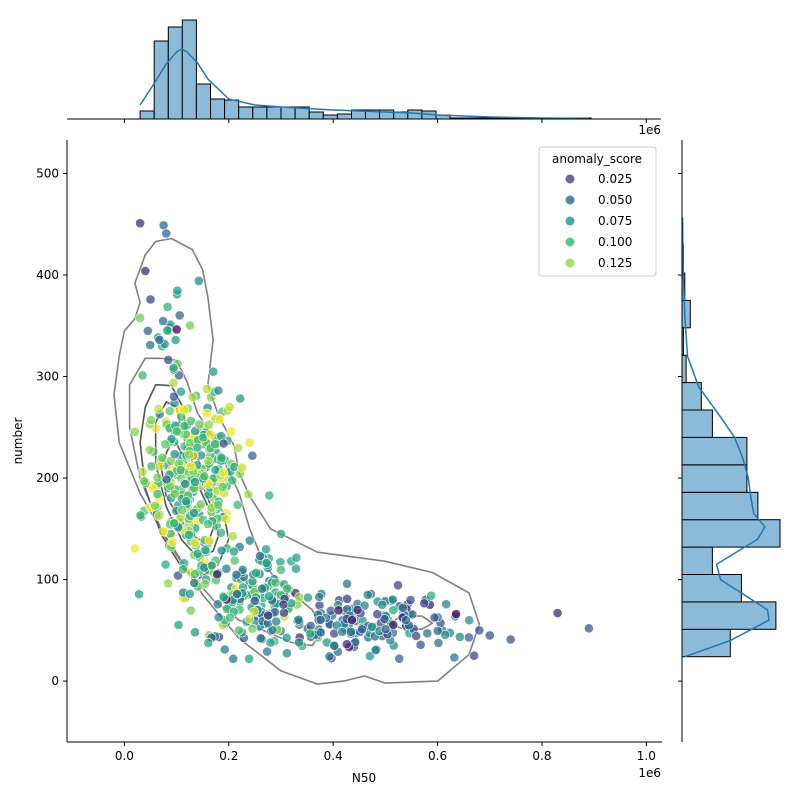 This screenshot has width=800, height=800. I want to click on top-kde-curve, so click(364, 84).